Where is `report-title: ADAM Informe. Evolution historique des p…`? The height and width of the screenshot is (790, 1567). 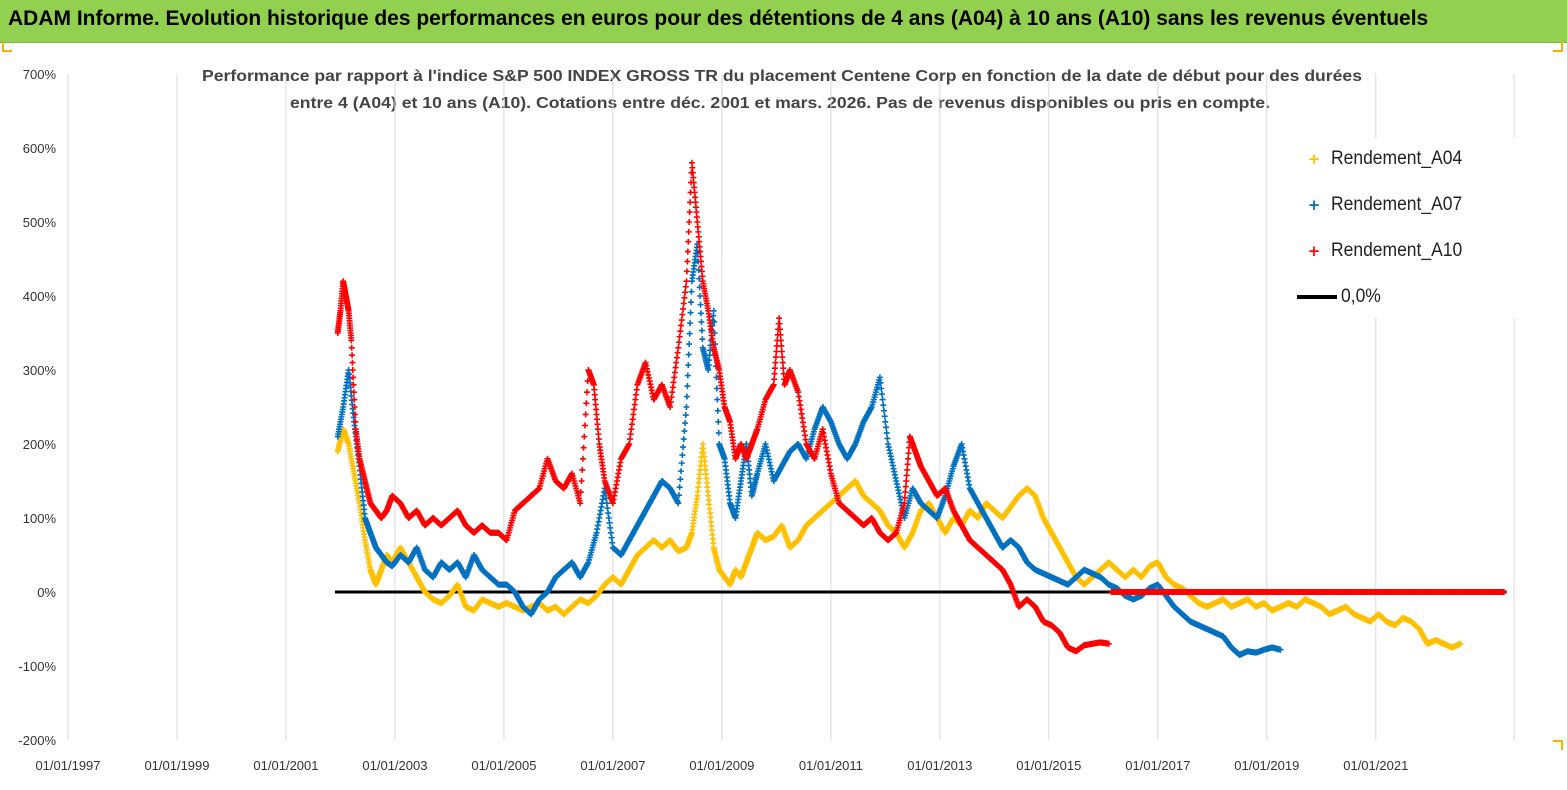
report-title: ADAM Informe. Evolution historique des p… is located at coordinates (718, 18).